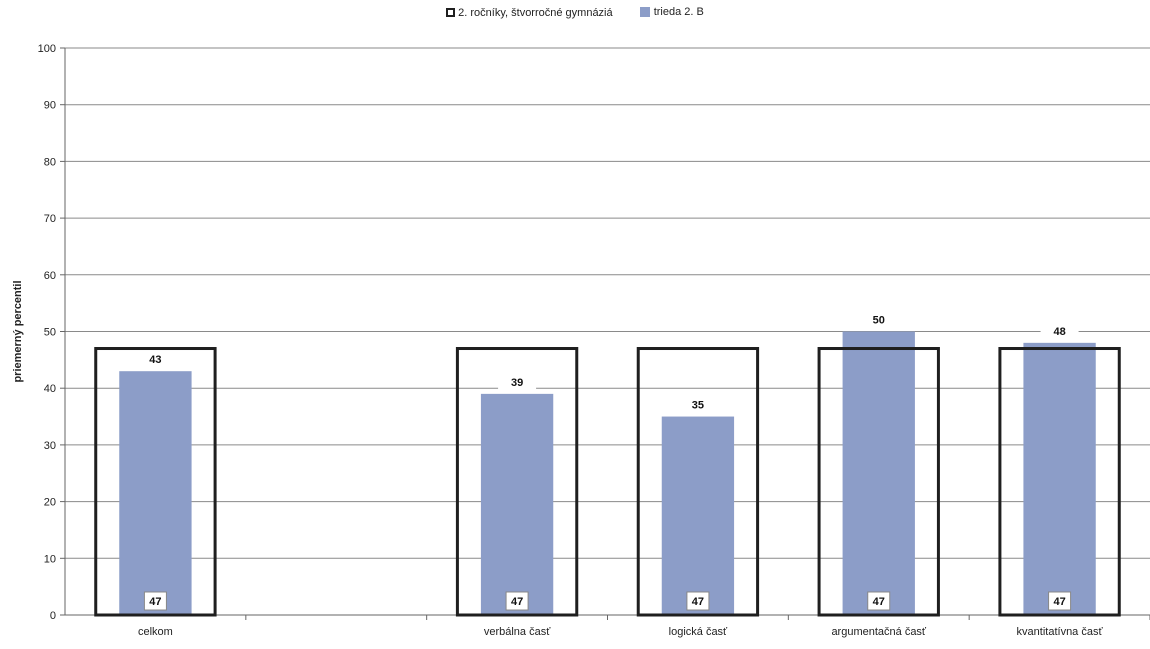  I want to click on class-value-label: 39, so click(517, 383).